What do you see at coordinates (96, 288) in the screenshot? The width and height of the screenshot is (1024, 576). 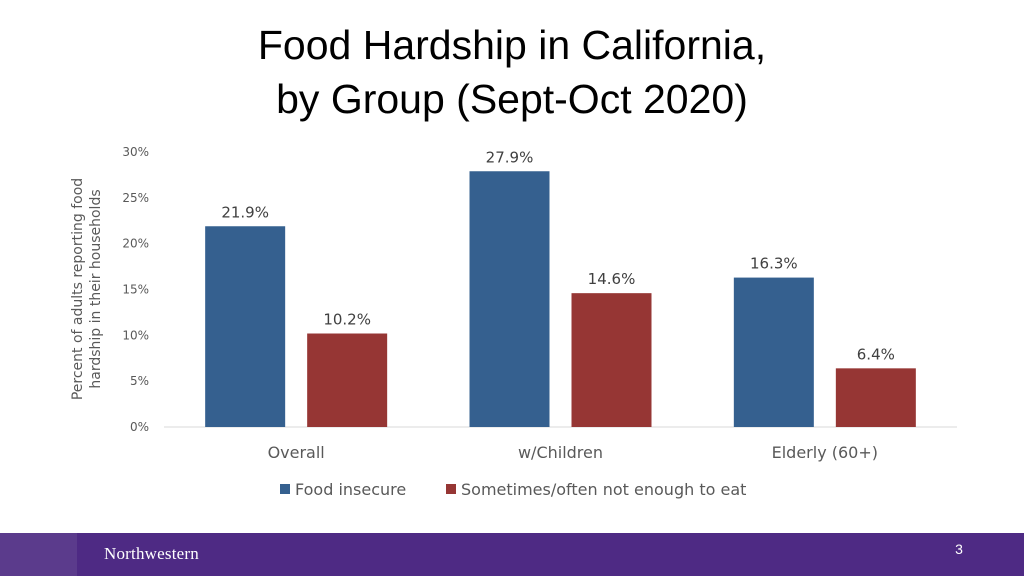 I see `y-axis-title-line-2: hardship in their households` at bounding box center [96, 288].